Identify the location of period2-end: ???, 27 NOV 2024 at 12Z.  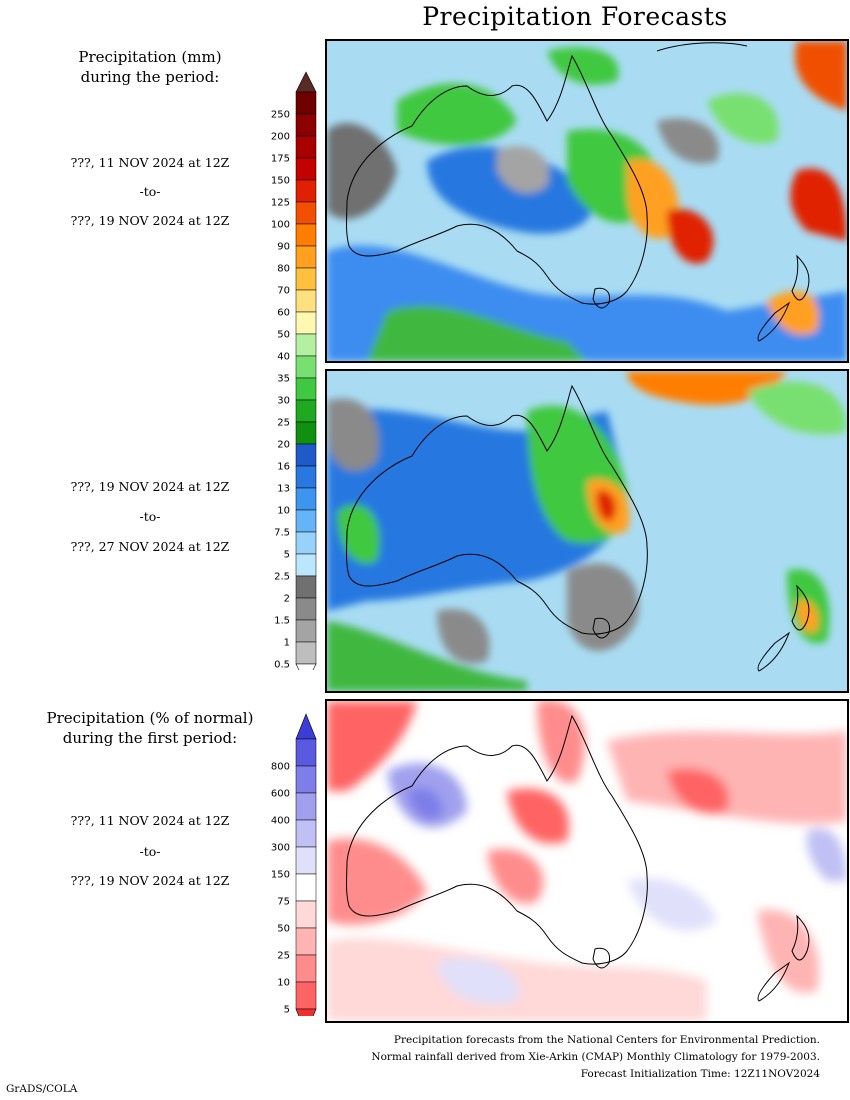
(150, 546).